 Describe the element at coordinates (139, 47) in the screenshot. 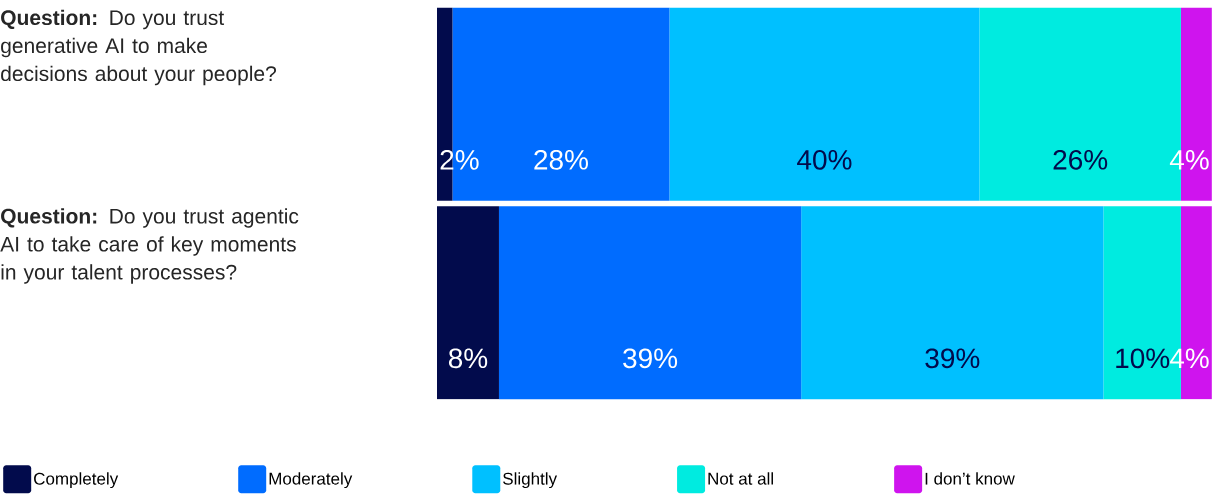

I see `y-tick-label: Question: Do you trust generative AI to make decisions about your people?` at that location.